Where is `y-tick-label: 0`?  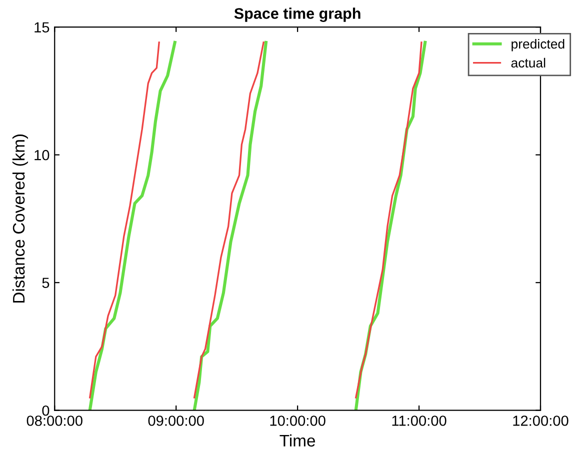
y-tick-label: 0 is located at coordinates (46, 410).